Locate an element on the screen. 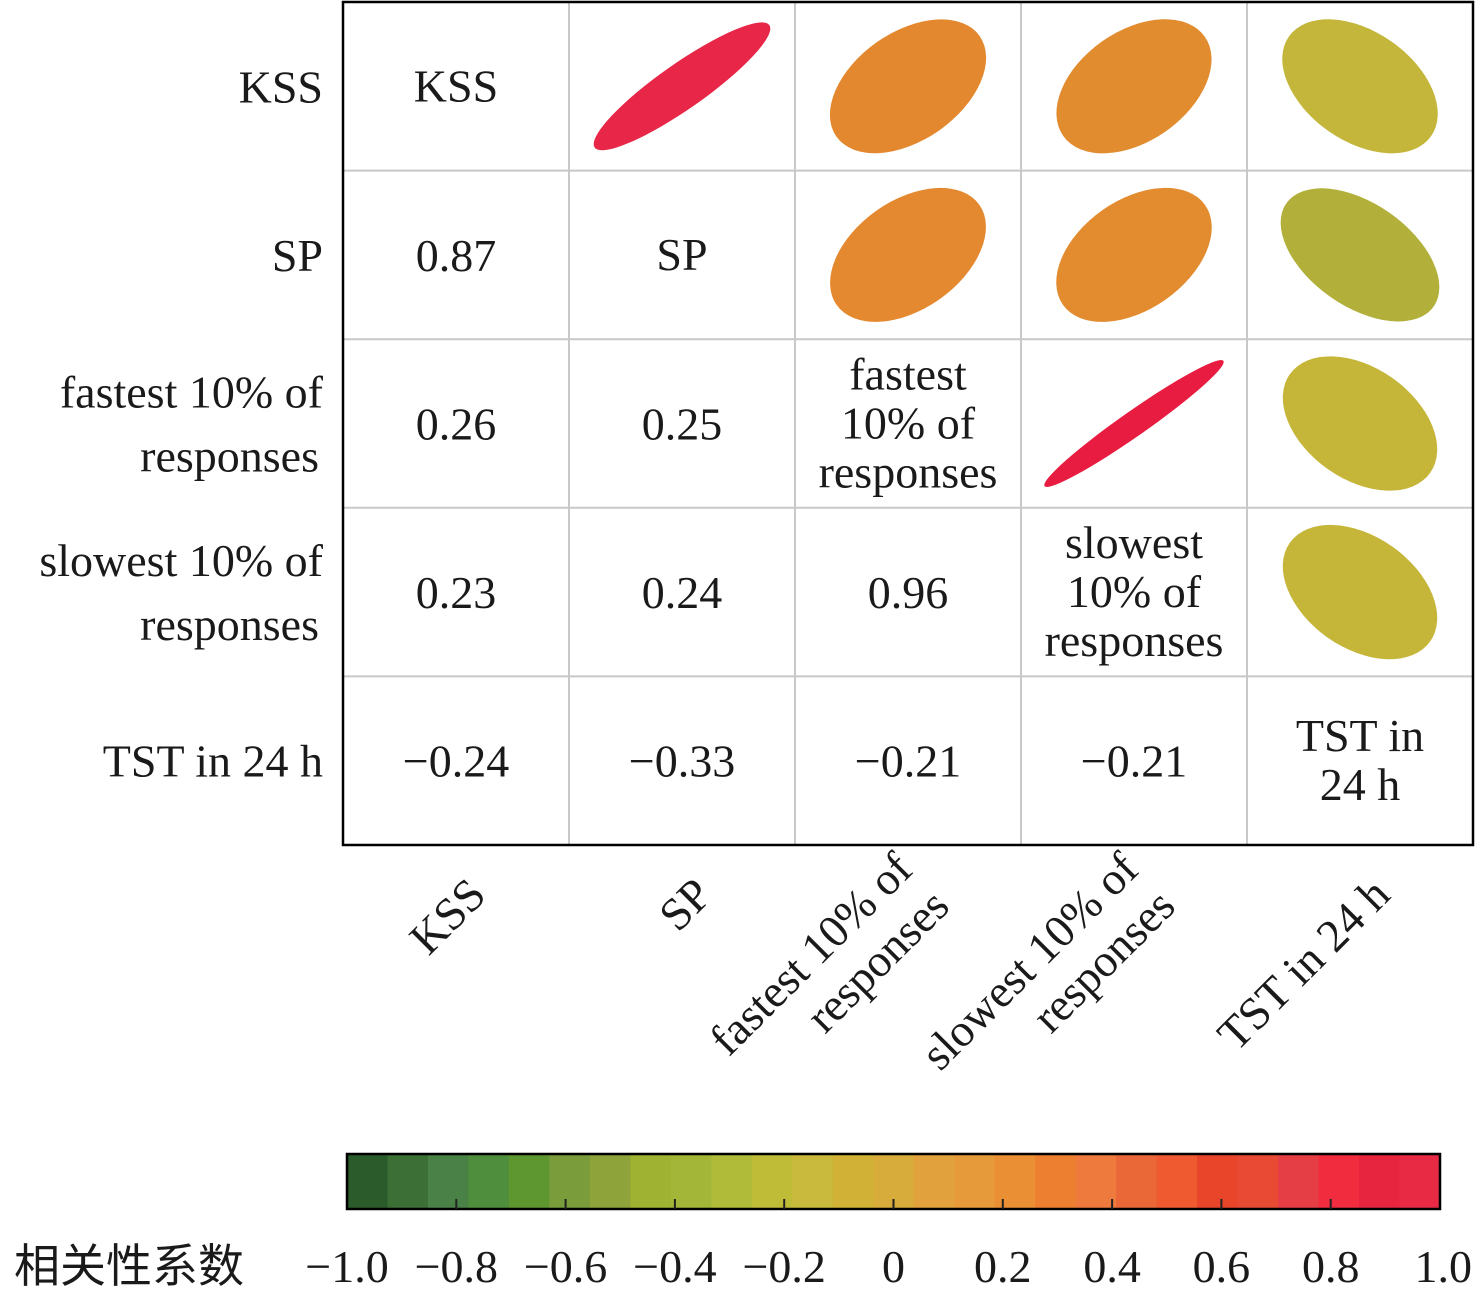 The image size is (1476, 1296). y-tick-label-line: SP is located at coordinates (297, 255).